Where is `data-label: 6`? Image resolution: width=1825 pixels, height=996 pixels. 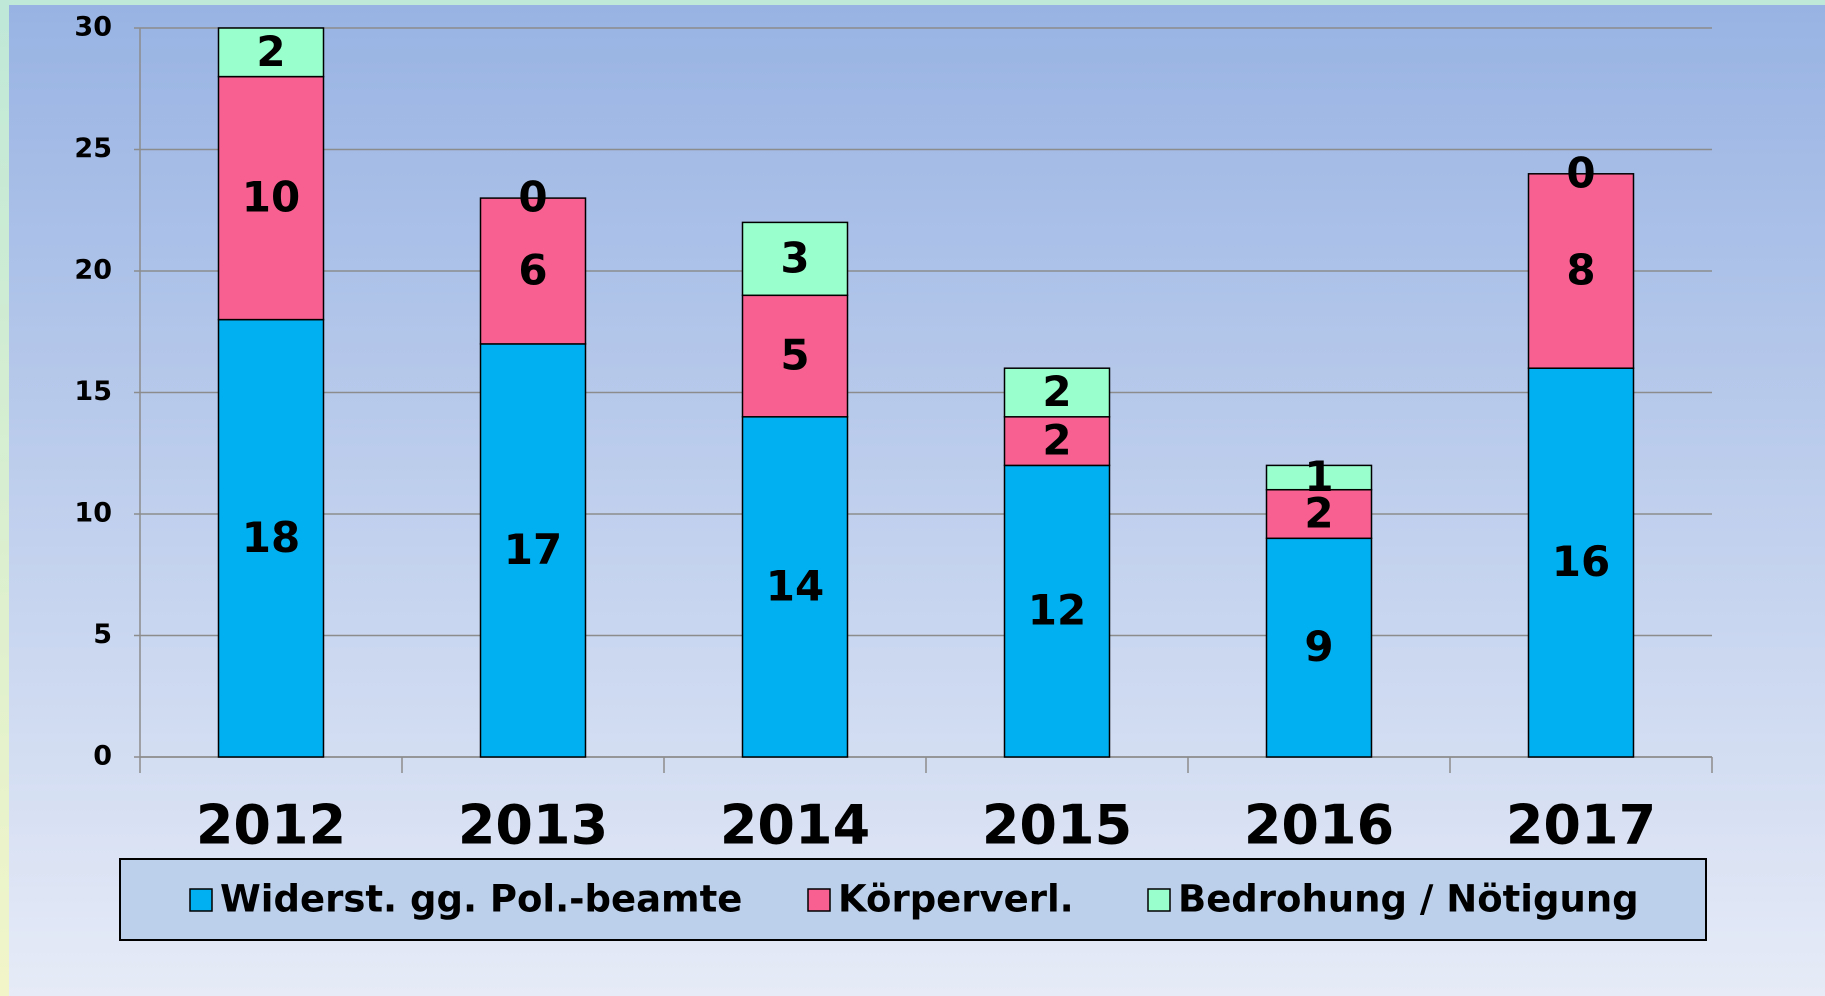
data-label: 6 is located at coordinates (532, 270).